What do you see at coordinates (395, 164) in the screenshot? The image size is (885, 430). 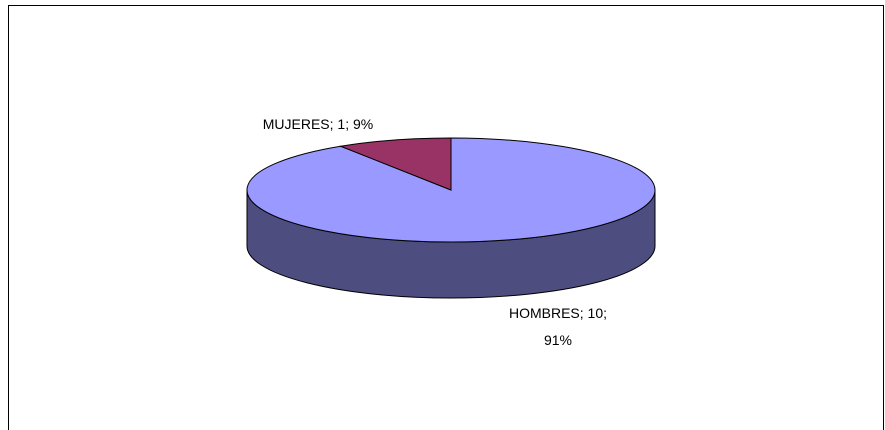 I see `pie-slice` at bounding box center [395, 164].